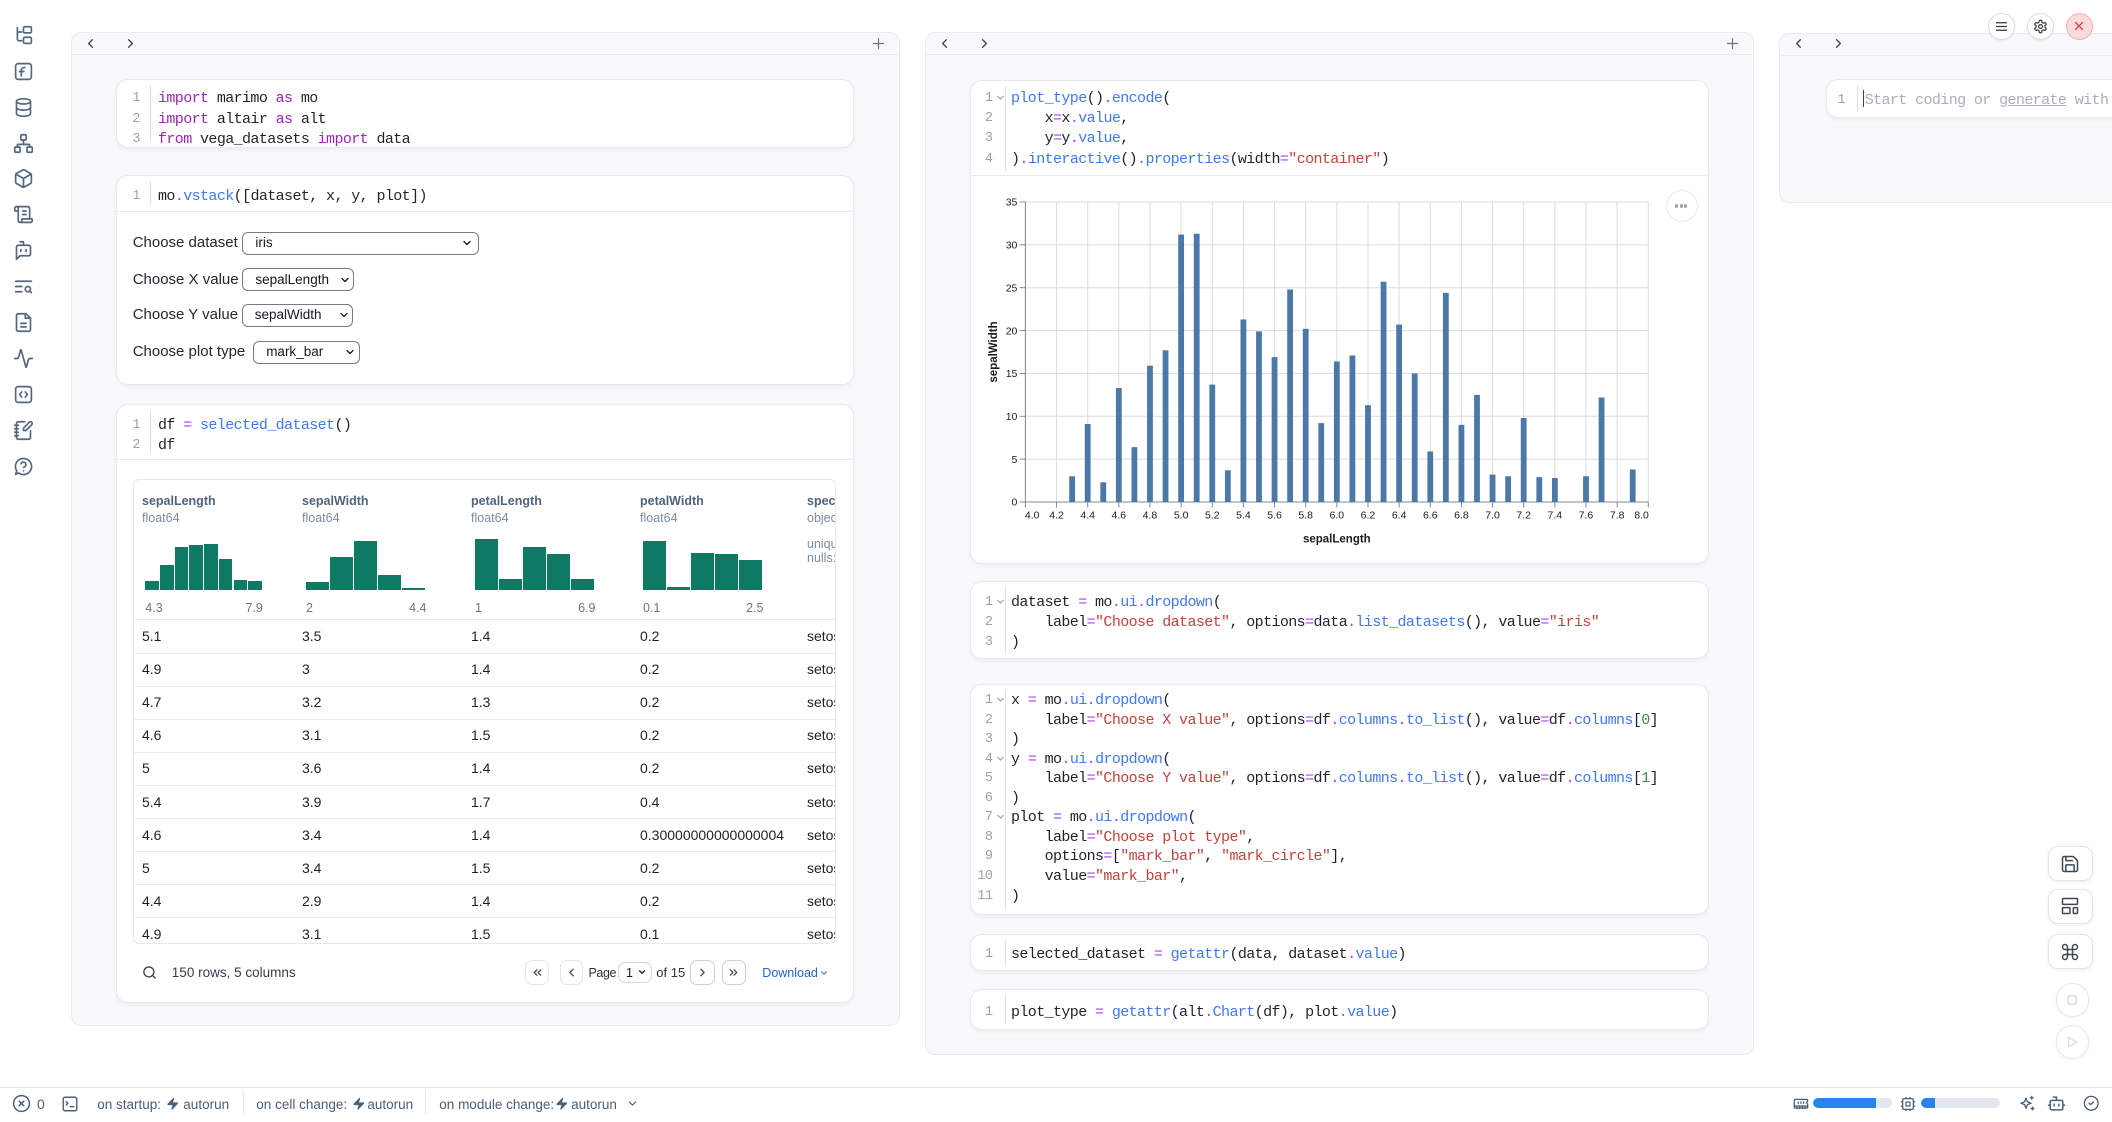 Image resolution: width=2112 pixels, height=1122 pixels. Describe the element at coordinates (1492, 516) in the screenshot. I see `svg-text: 7.0` at that location.